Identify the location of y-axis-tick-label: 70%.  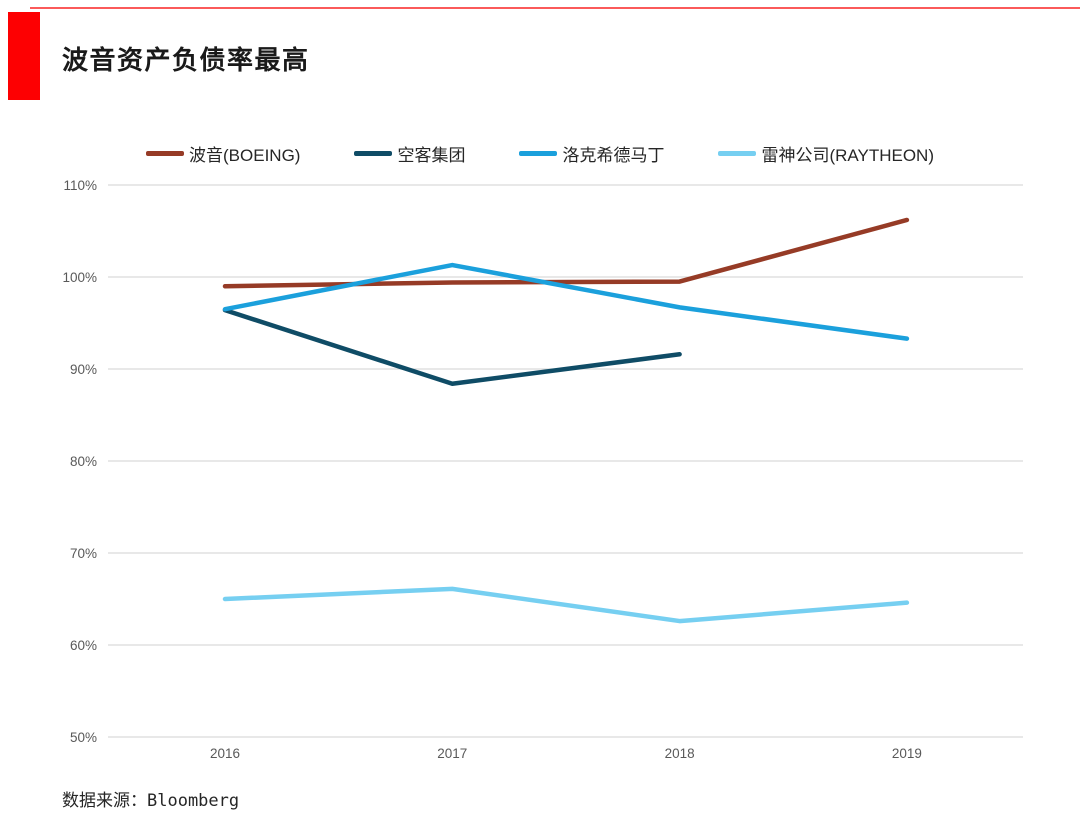
(83, 553).